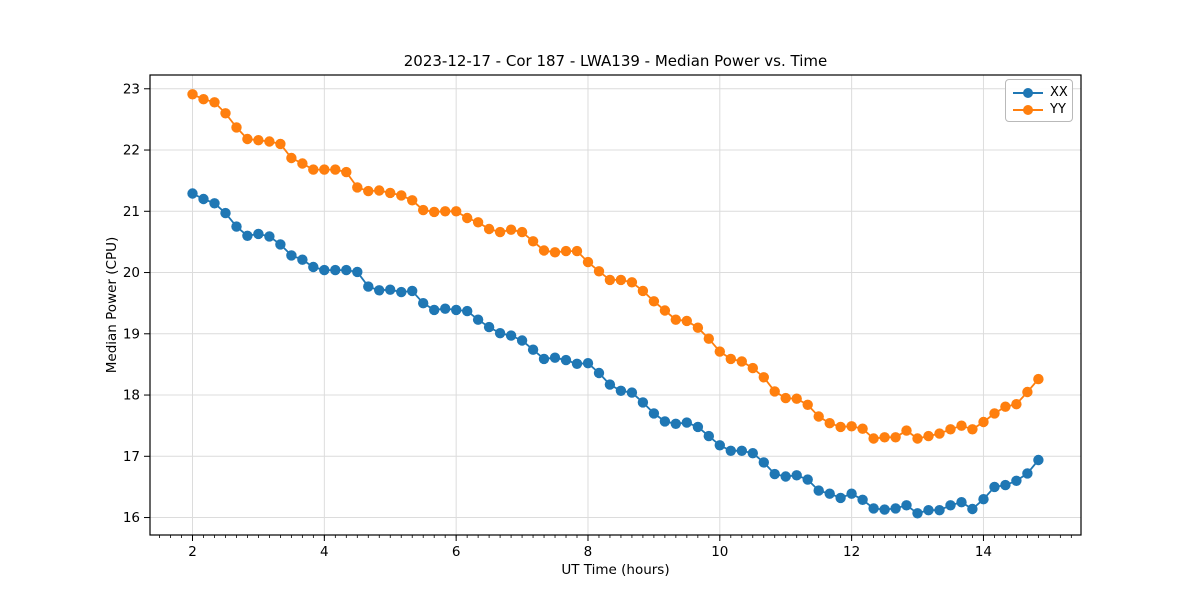 The width and height of the screenshot is (1200, 600). Describe the element at coordinates (588, 552) in the screenshot. I see `x-tick-label: 8` at that location.